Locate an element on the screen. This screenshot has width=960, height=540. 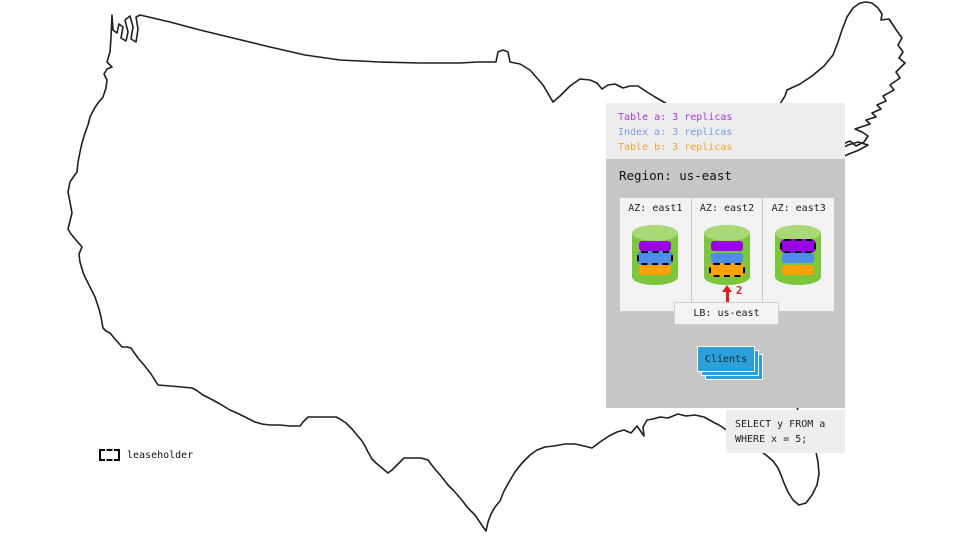
legend-table-a: Table a: 3 replicas is located at coordinates (675, 117).